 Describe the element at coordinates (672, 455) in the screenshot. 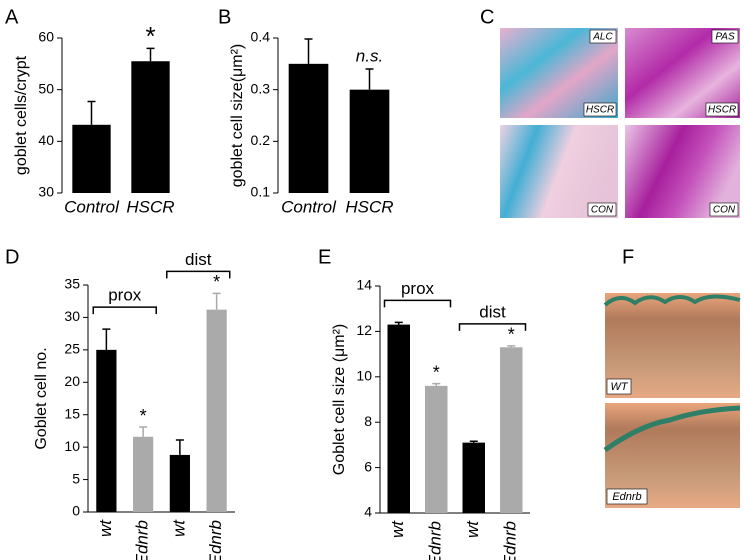

I see `micrograph: Ednrb` at that location.